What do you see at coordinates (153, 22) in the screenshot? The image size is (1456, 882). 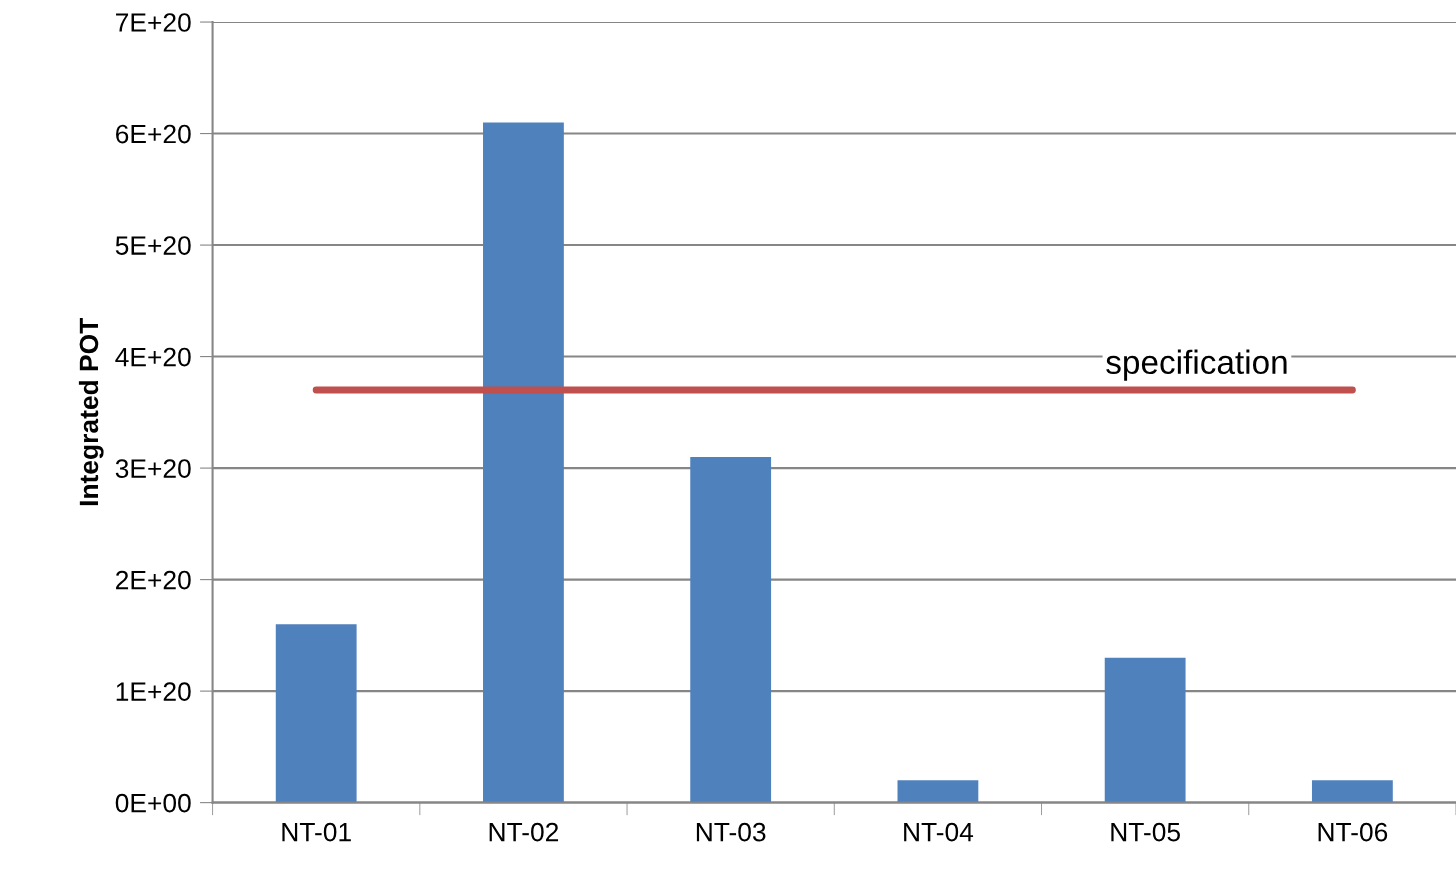 I see `y-tick-label: 7E+20` at bounding box center [153, 22].